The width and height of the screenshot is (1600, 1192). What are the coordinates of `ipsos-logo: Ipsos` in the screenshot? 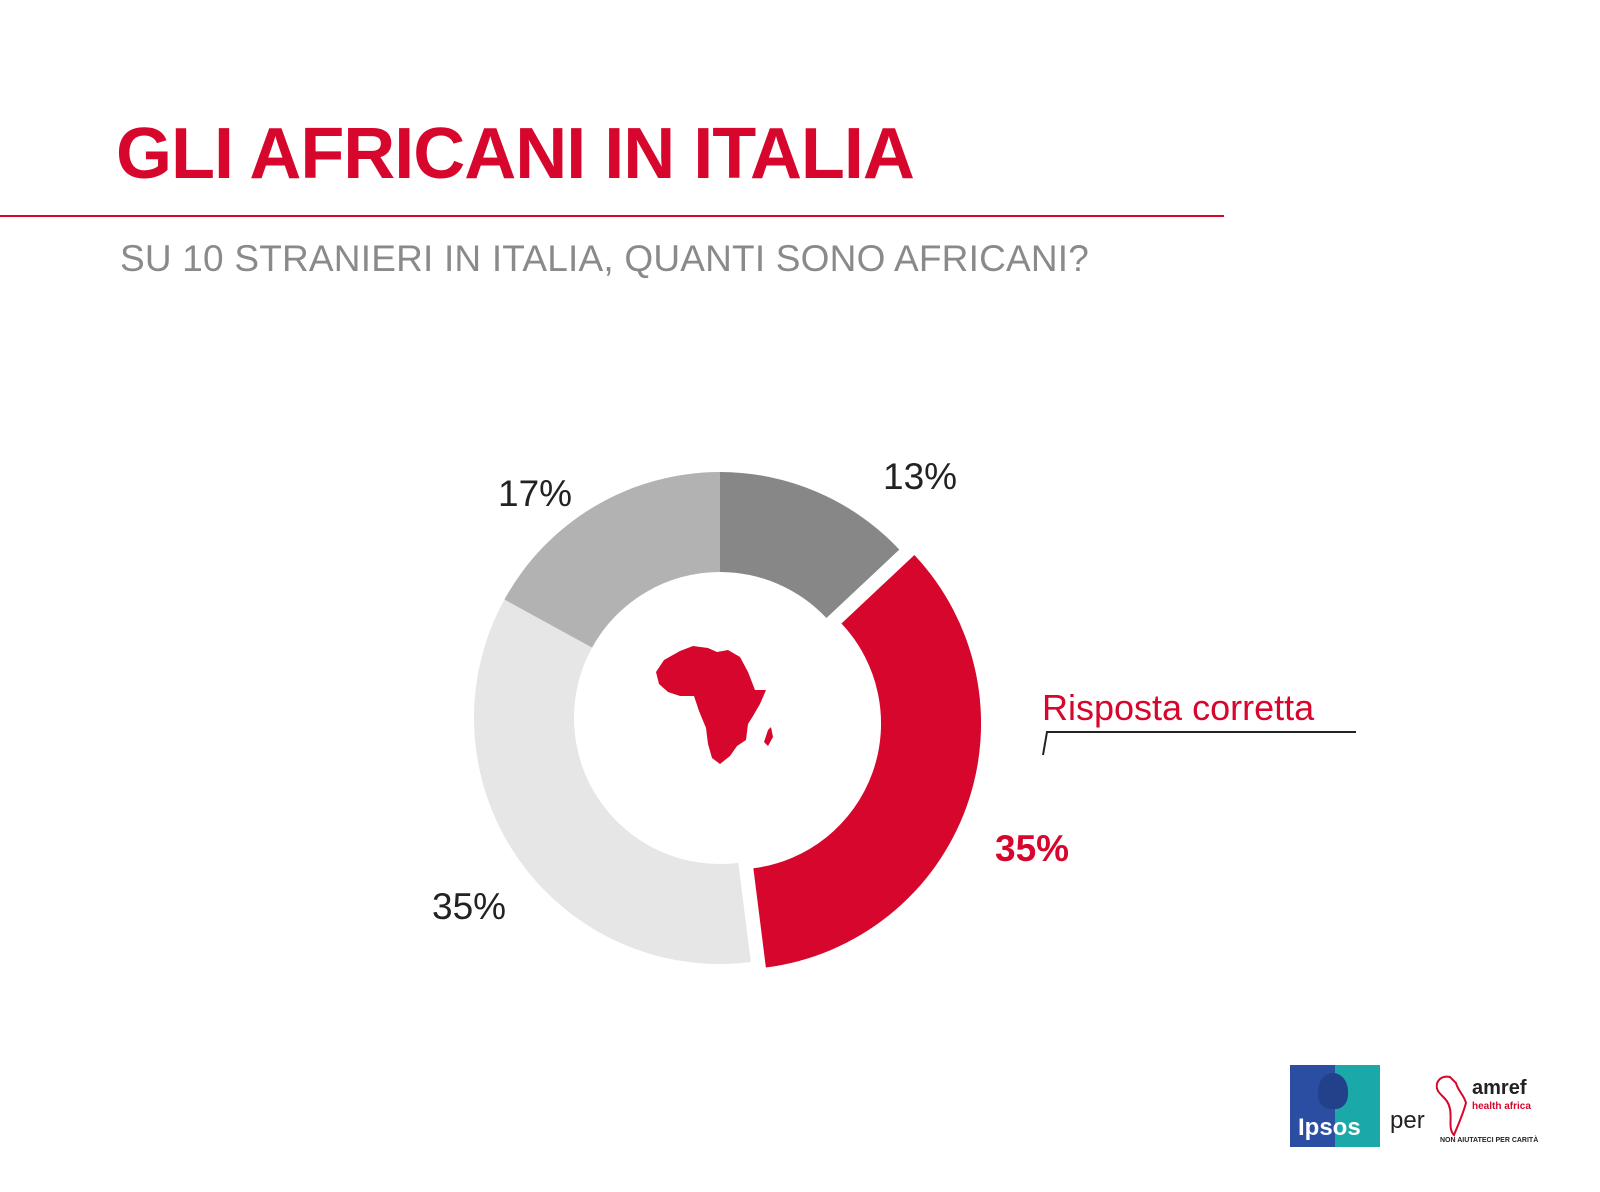 It's located at (1335, 1106).